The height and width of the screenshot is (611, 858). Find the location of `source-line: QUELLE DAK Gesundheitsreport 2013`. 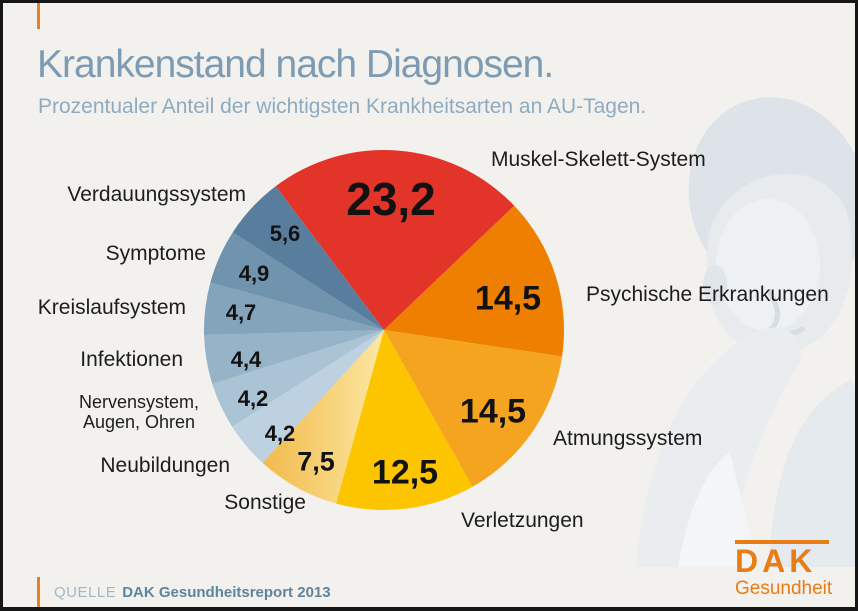

source-line: QUELLE DAK Gesundheitsreport 2013 is located at coordinates (192, 592).